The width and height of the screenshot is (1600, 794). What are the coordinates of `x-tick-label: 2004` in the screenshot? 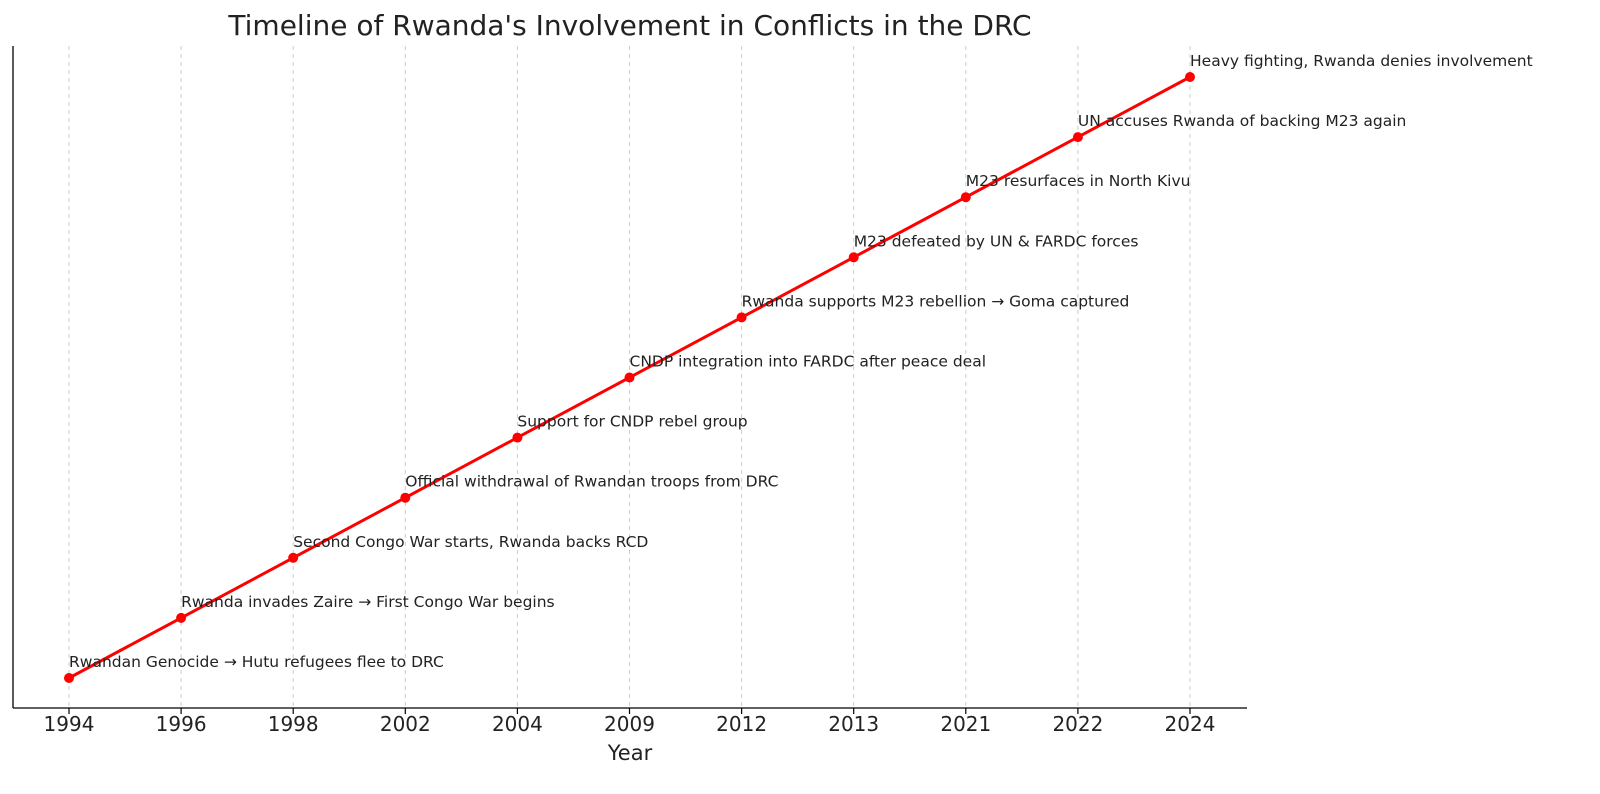 It's located at (517, 724).